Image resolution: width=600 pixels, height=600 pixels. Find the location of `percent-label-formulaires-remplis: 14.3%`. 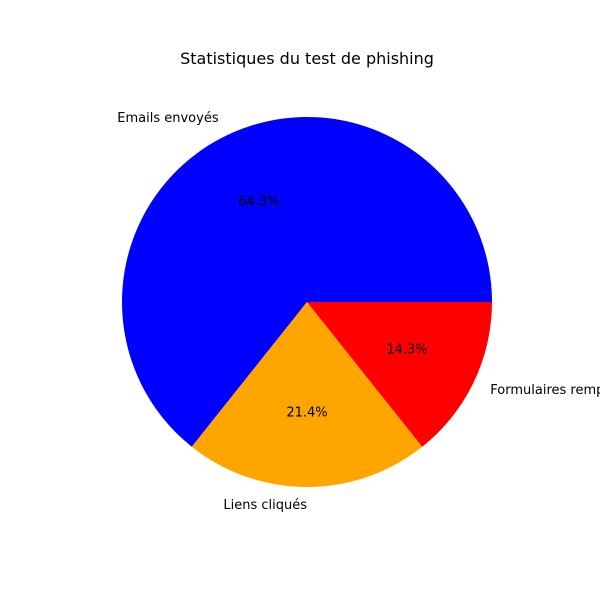

percent-label-formulaires-remplis: 14.3% is located at coordinates (406, 350).